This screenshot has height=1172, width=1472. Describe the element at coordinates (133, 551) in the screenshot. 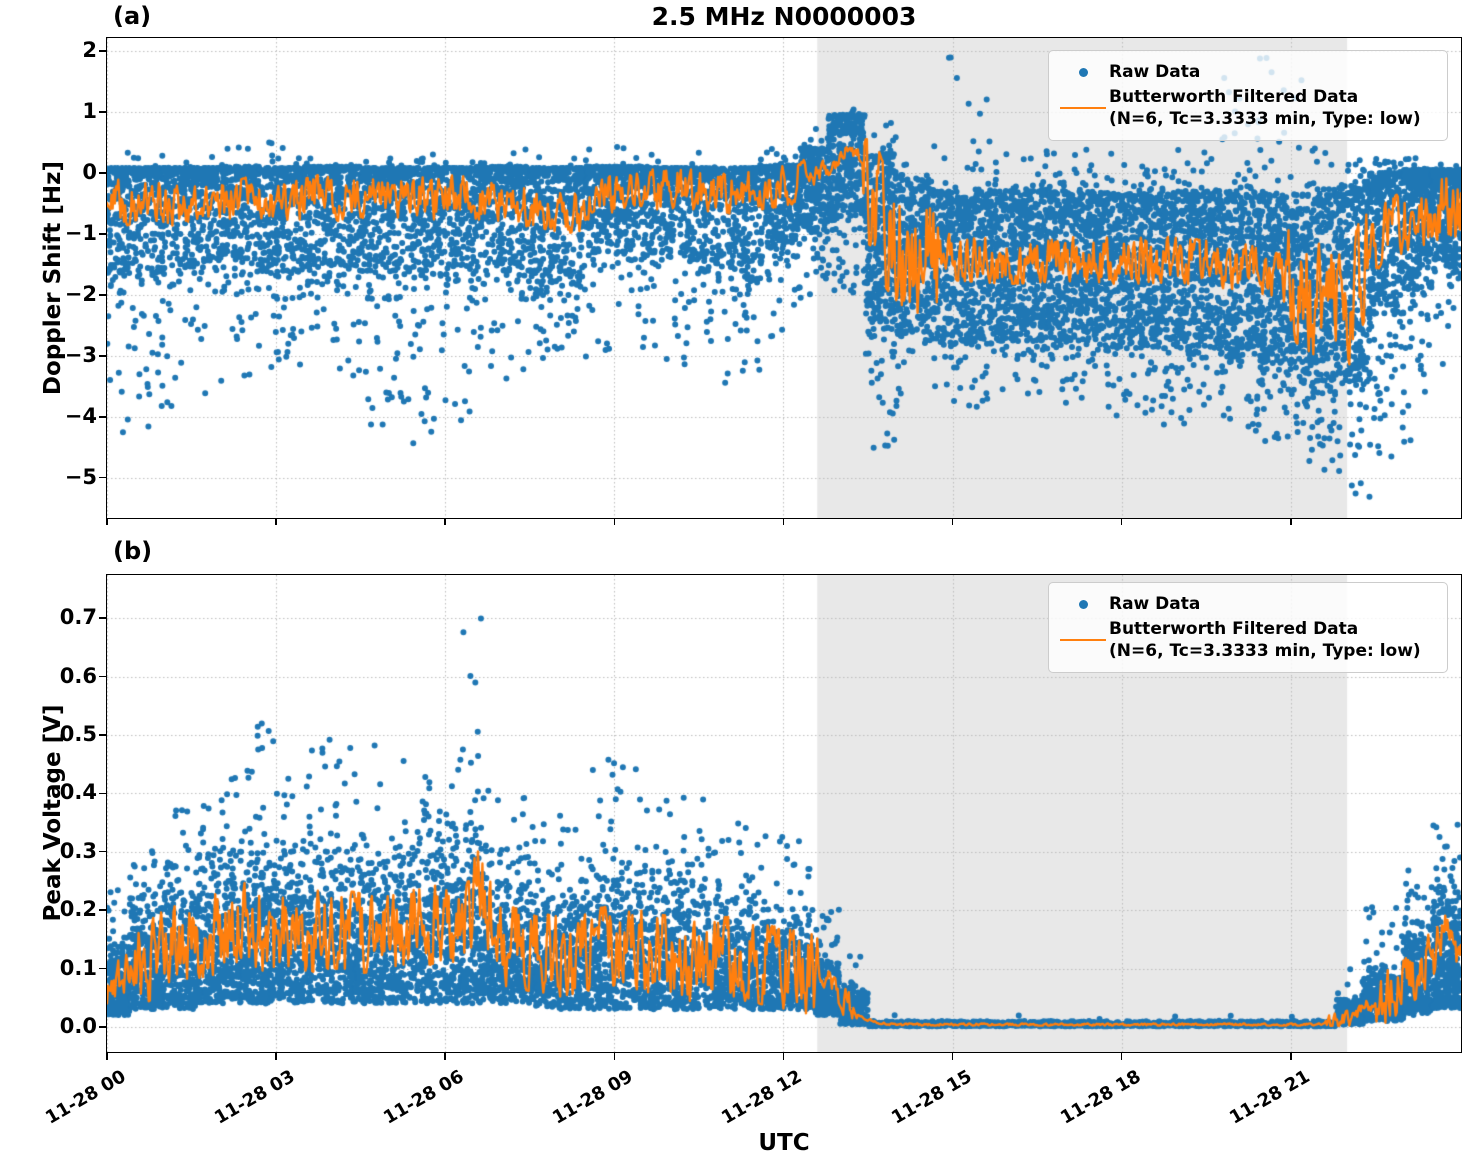

I see `panel-b-tag: (b)` at that location.